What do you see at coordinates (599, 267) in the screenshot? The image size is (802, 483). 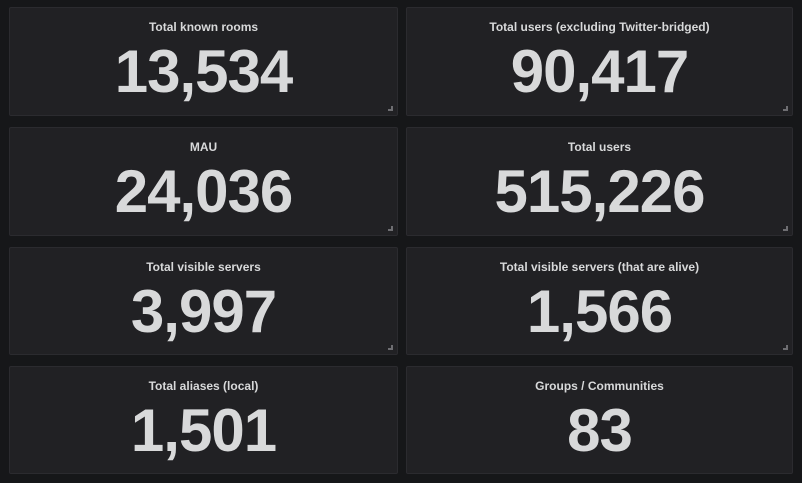 I see `panel-title: Total visible servers (that are alive)` at bounding box center [599, 267].